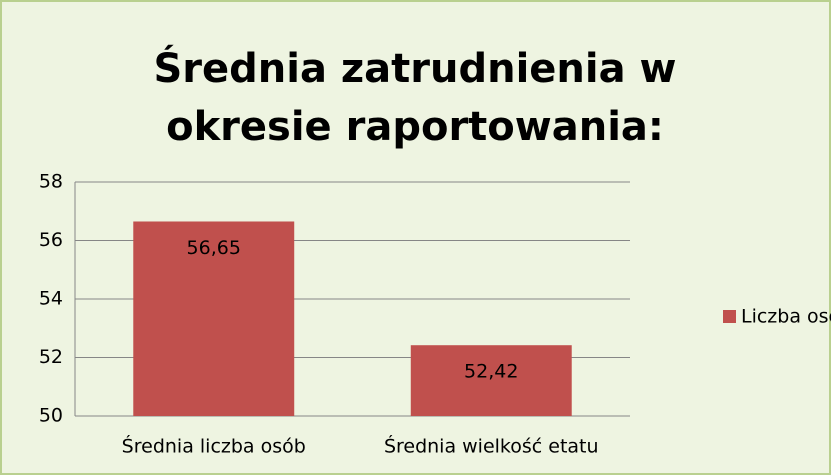  Describe the element at coordinates (51, 182) in the screenshot. I see `y-tick-label: 58` at that location.